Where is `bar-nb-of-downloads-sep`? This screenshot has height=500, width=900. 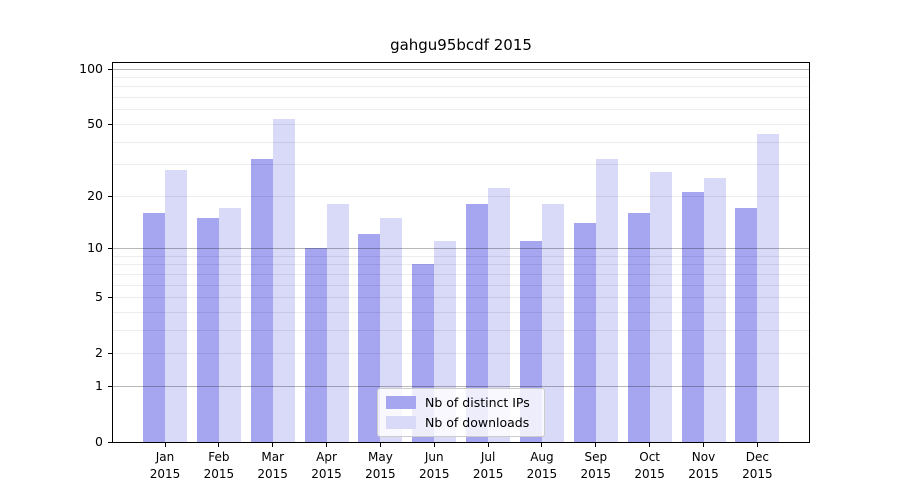 bar-nb-of-downloads-sep is located at coordinates (606, 300).